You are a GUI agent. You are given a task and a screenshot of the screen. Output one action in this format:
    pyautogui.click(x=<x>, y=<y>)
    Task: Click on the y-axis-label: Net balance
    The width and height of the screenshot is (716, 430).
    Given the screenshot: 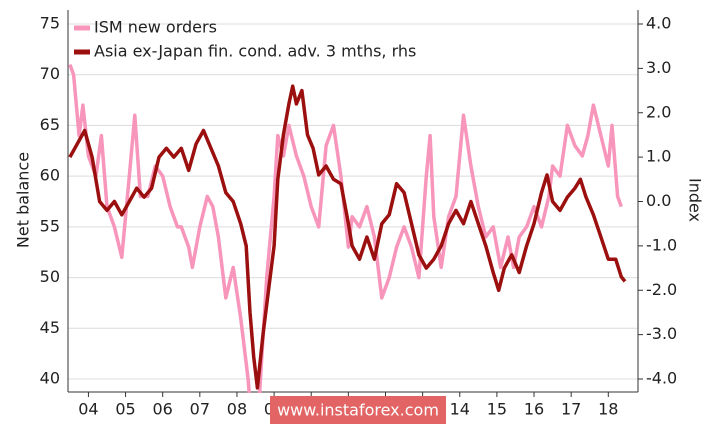 What is the action you would take?
    pyautogui.click(x=23, y=200)
    